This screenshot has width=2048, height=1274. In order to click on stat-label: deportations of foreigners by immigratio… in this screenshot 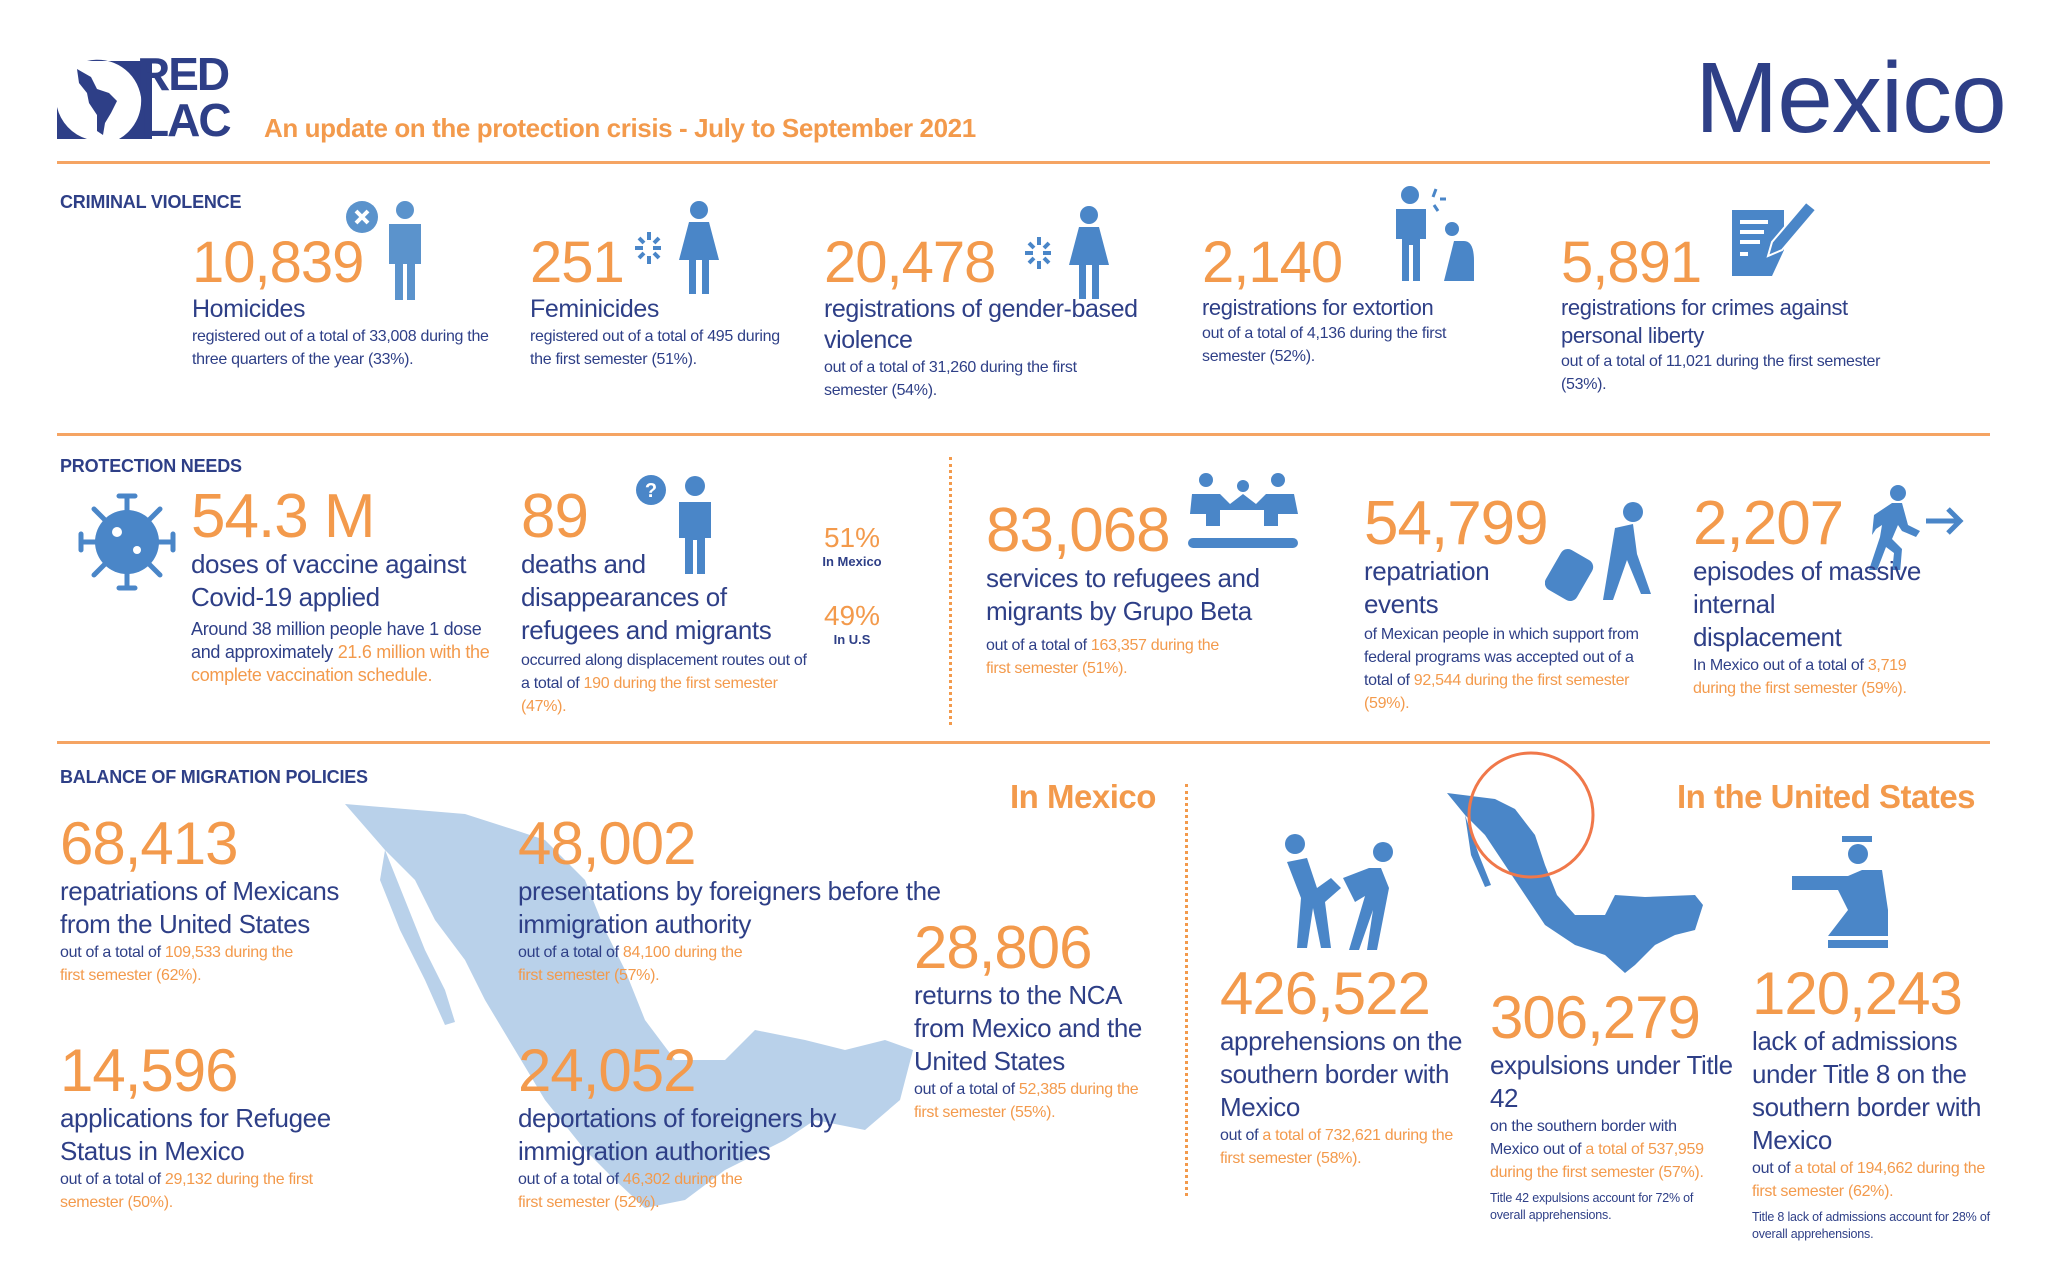, I will do `click(677, 1134)`.